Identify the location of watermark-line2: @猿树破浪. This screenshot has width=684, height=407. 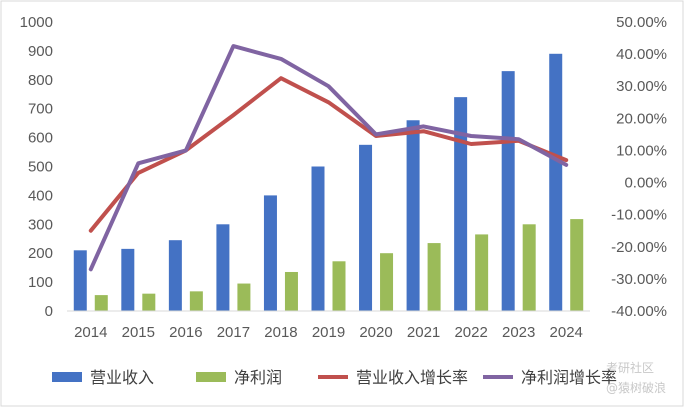
(636, 387).